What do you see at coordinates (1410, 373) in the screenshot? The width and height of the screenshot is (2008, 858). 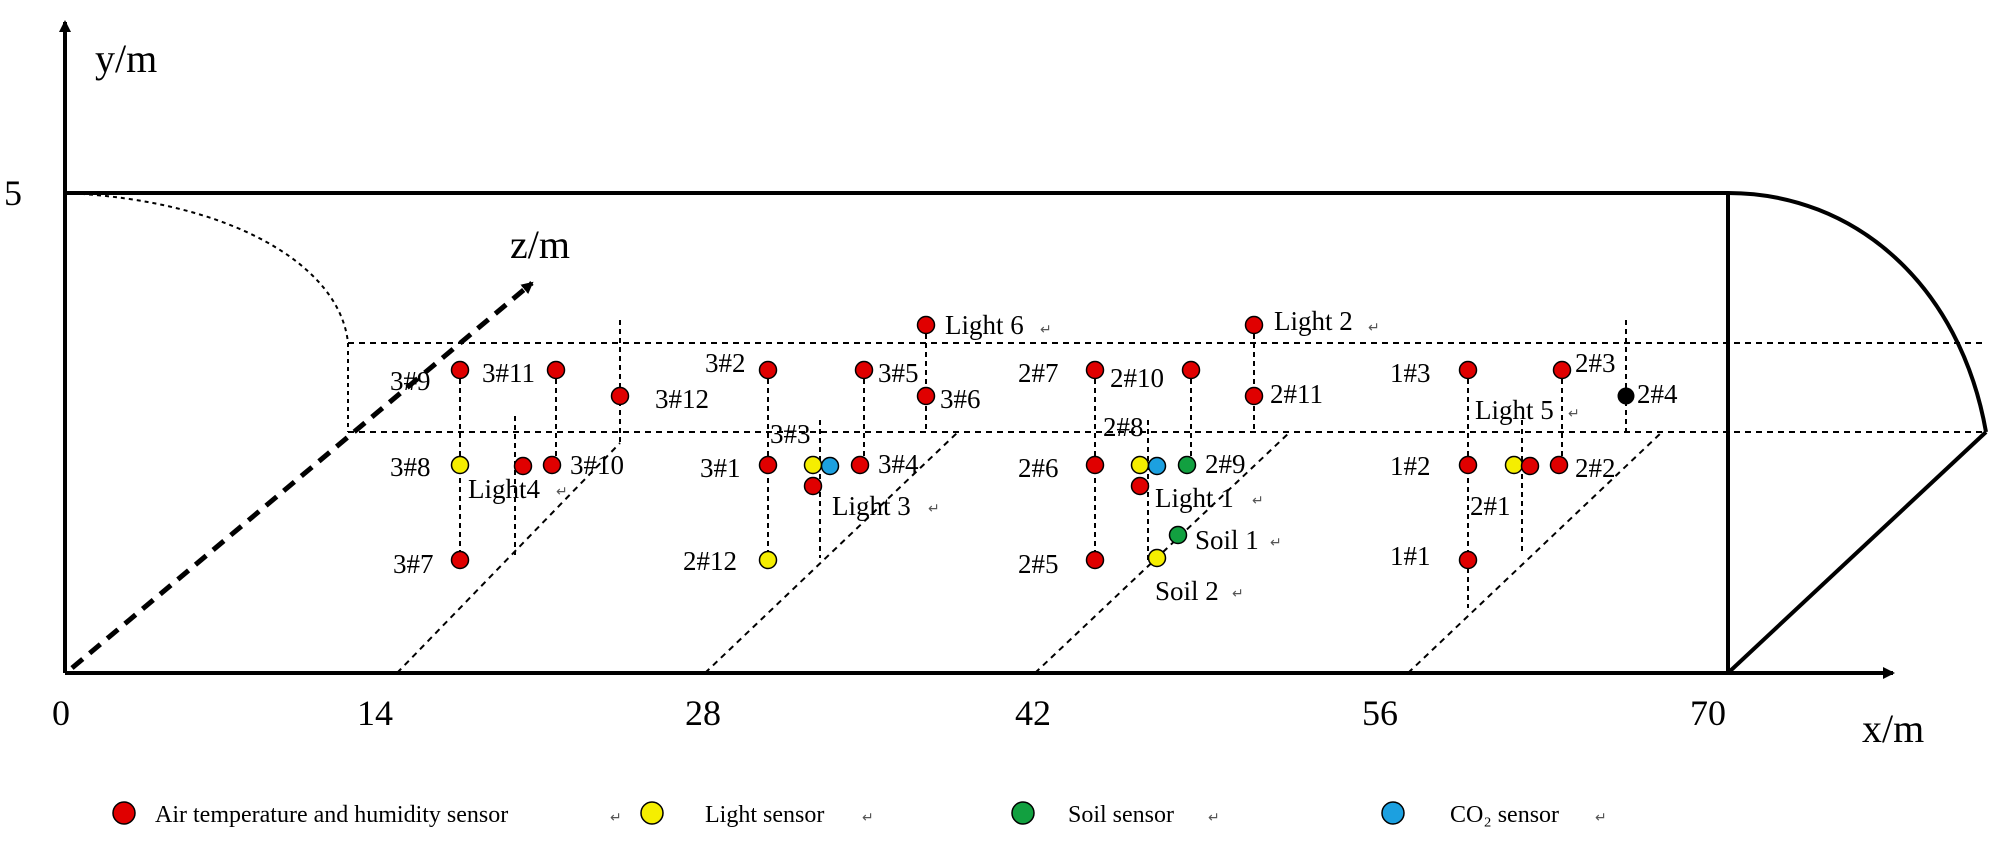 I see `sensor-label: 1#3` at bounding box center [1410, 373].